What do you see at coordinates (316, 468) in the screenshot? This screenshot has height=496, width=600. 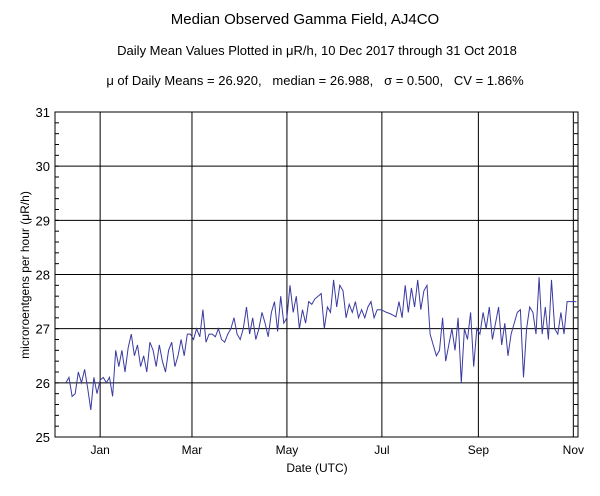 I see `x-axis-label: Date (UTC)` at bounding box center [316, 468].